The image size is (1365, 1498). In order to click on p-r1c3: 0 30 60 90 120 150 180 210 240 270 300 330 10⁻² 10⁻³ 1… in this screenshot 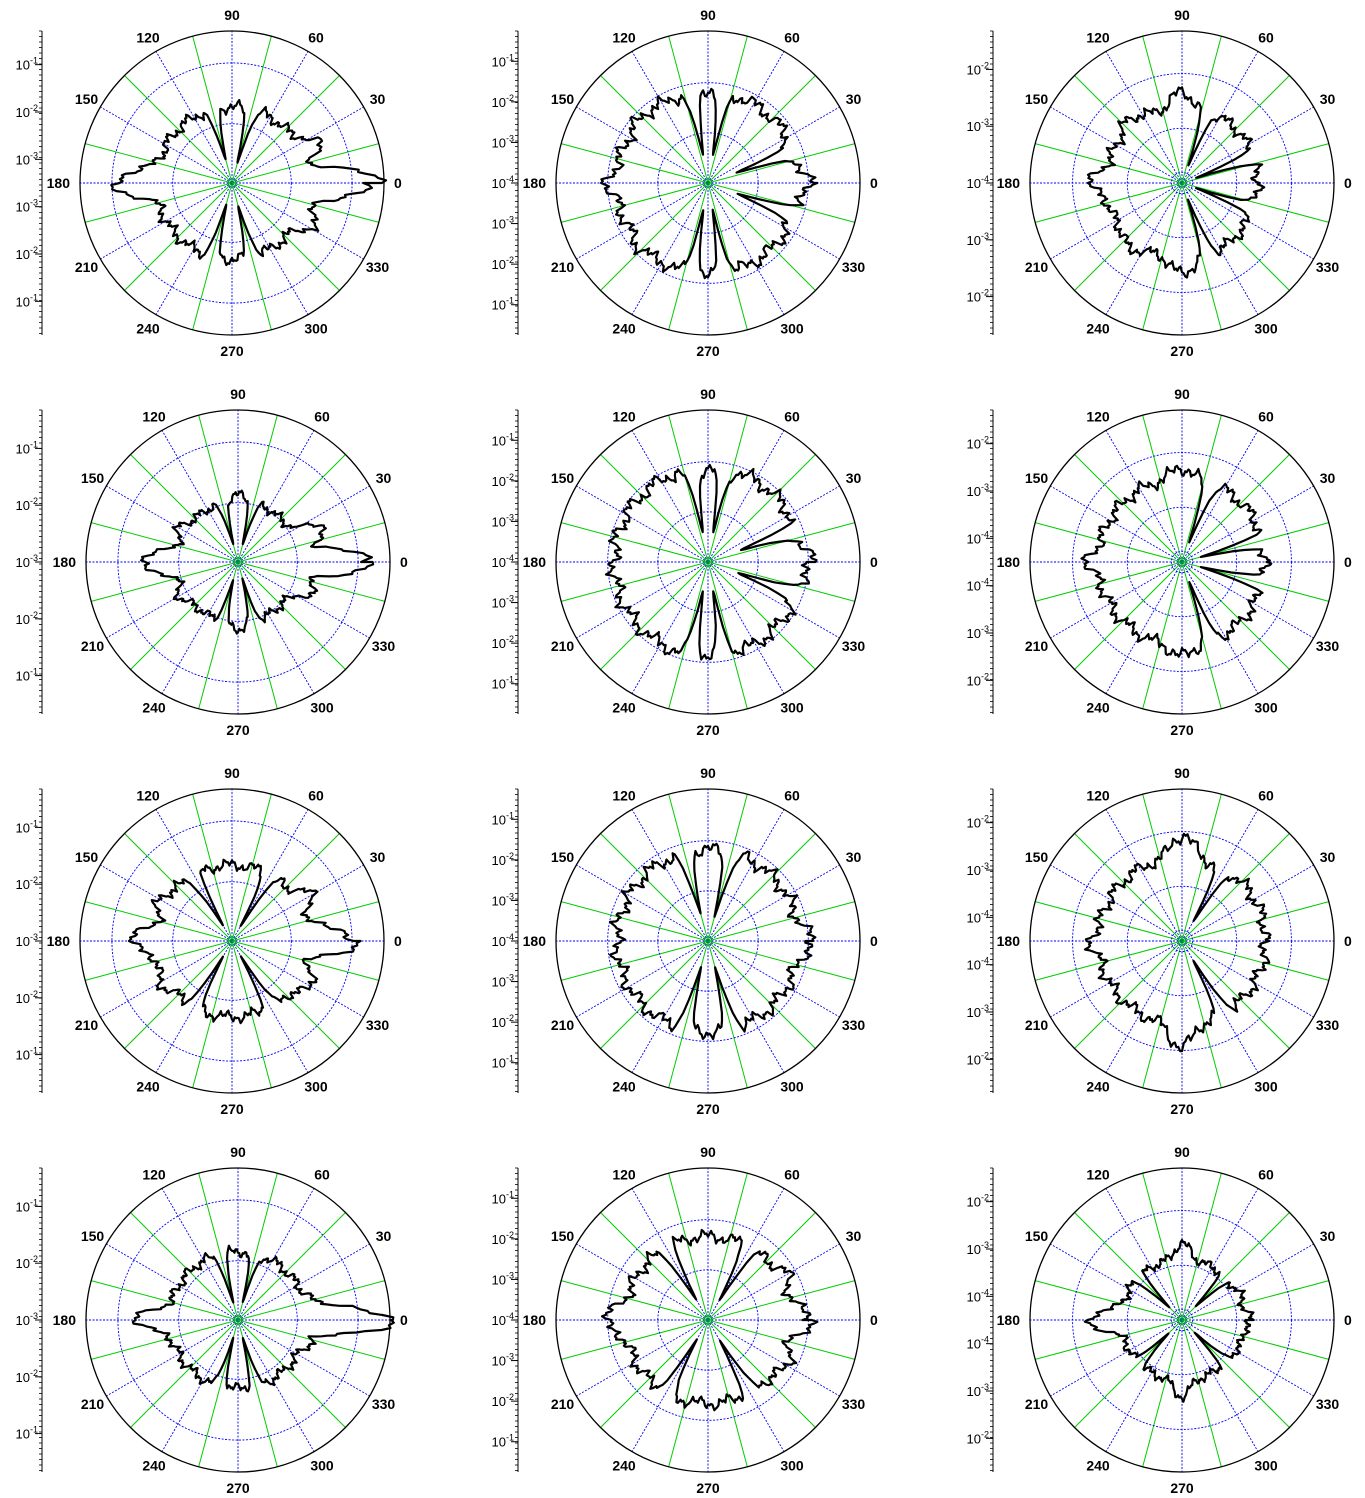, I will do `click(1159, 183)`.